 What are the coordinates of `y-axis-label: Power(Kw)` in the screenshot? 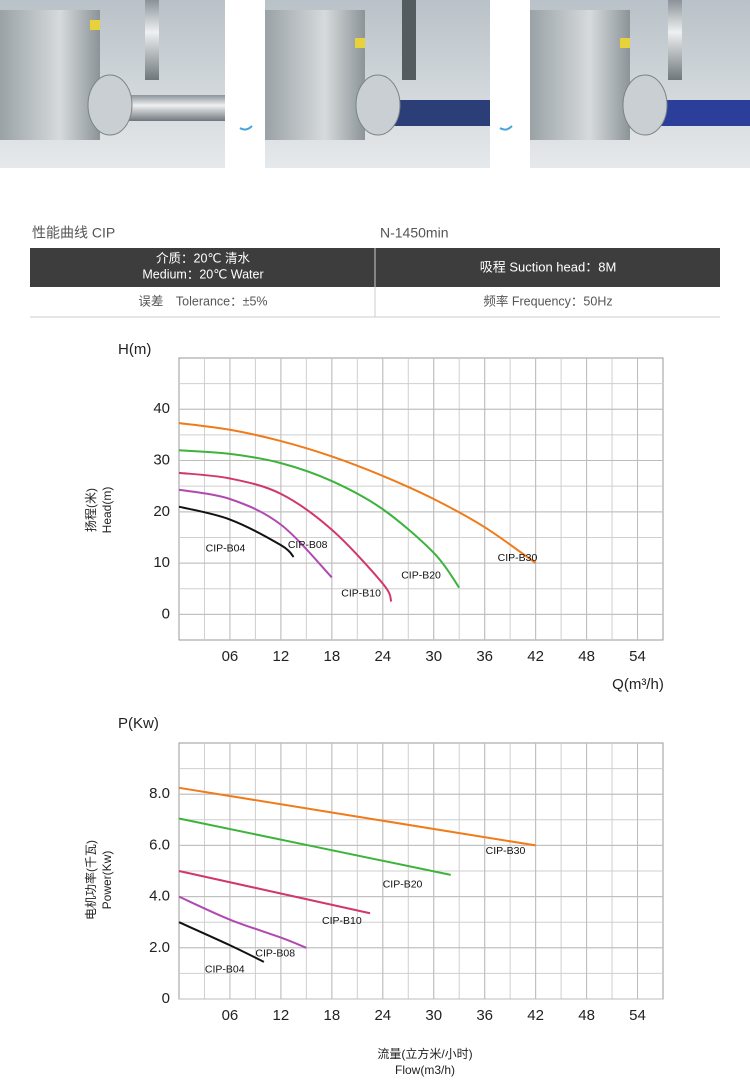 It's located at (107, 880).